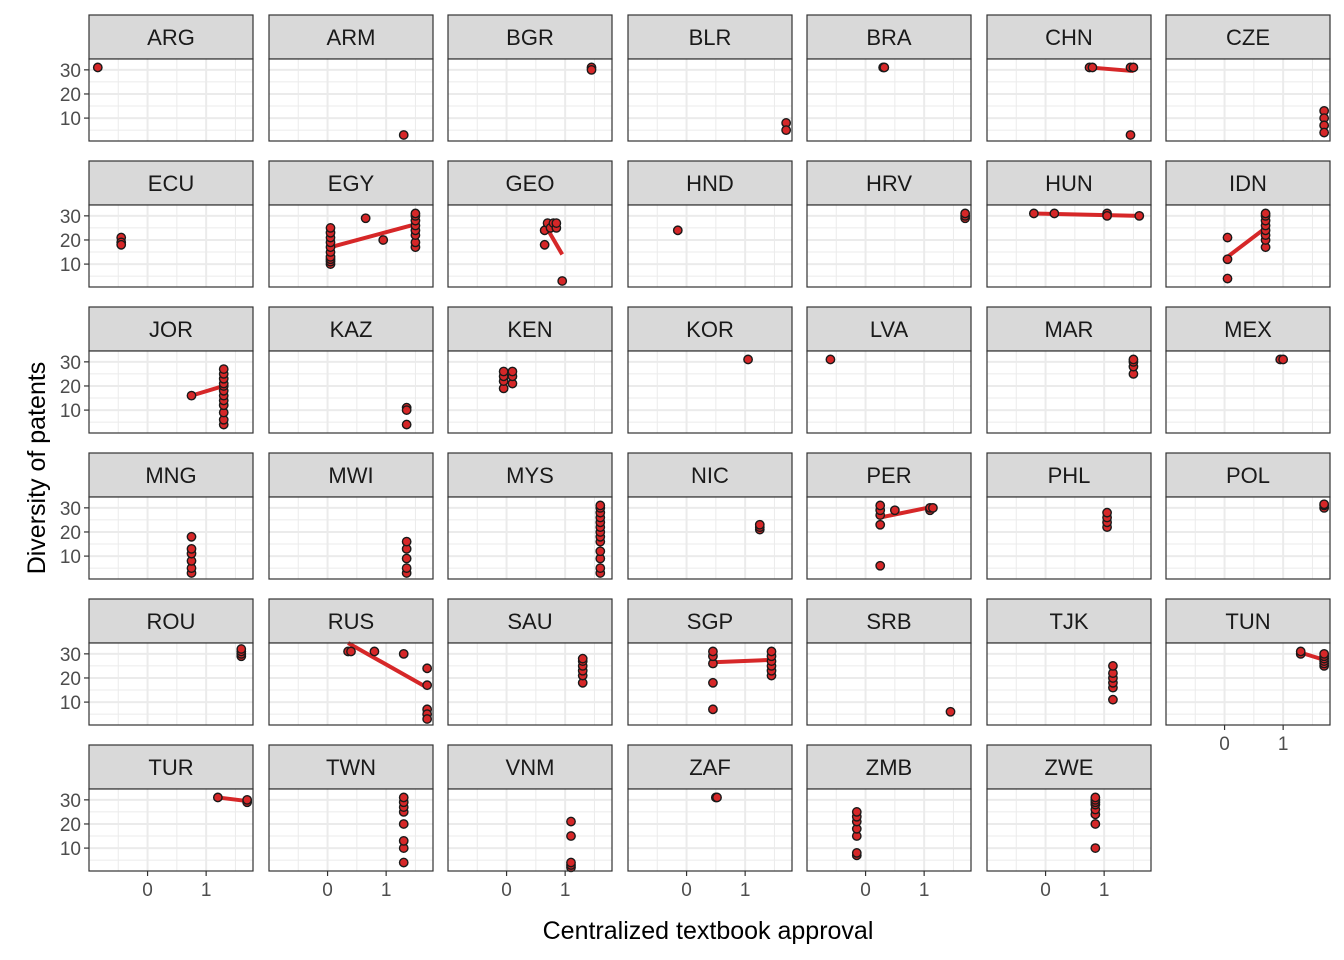 The width and height of the screenshot is (1344, 960). Describe the element at coordinates (1069, 37) in the screenshot. I see `facet-label: CHN` at that location.